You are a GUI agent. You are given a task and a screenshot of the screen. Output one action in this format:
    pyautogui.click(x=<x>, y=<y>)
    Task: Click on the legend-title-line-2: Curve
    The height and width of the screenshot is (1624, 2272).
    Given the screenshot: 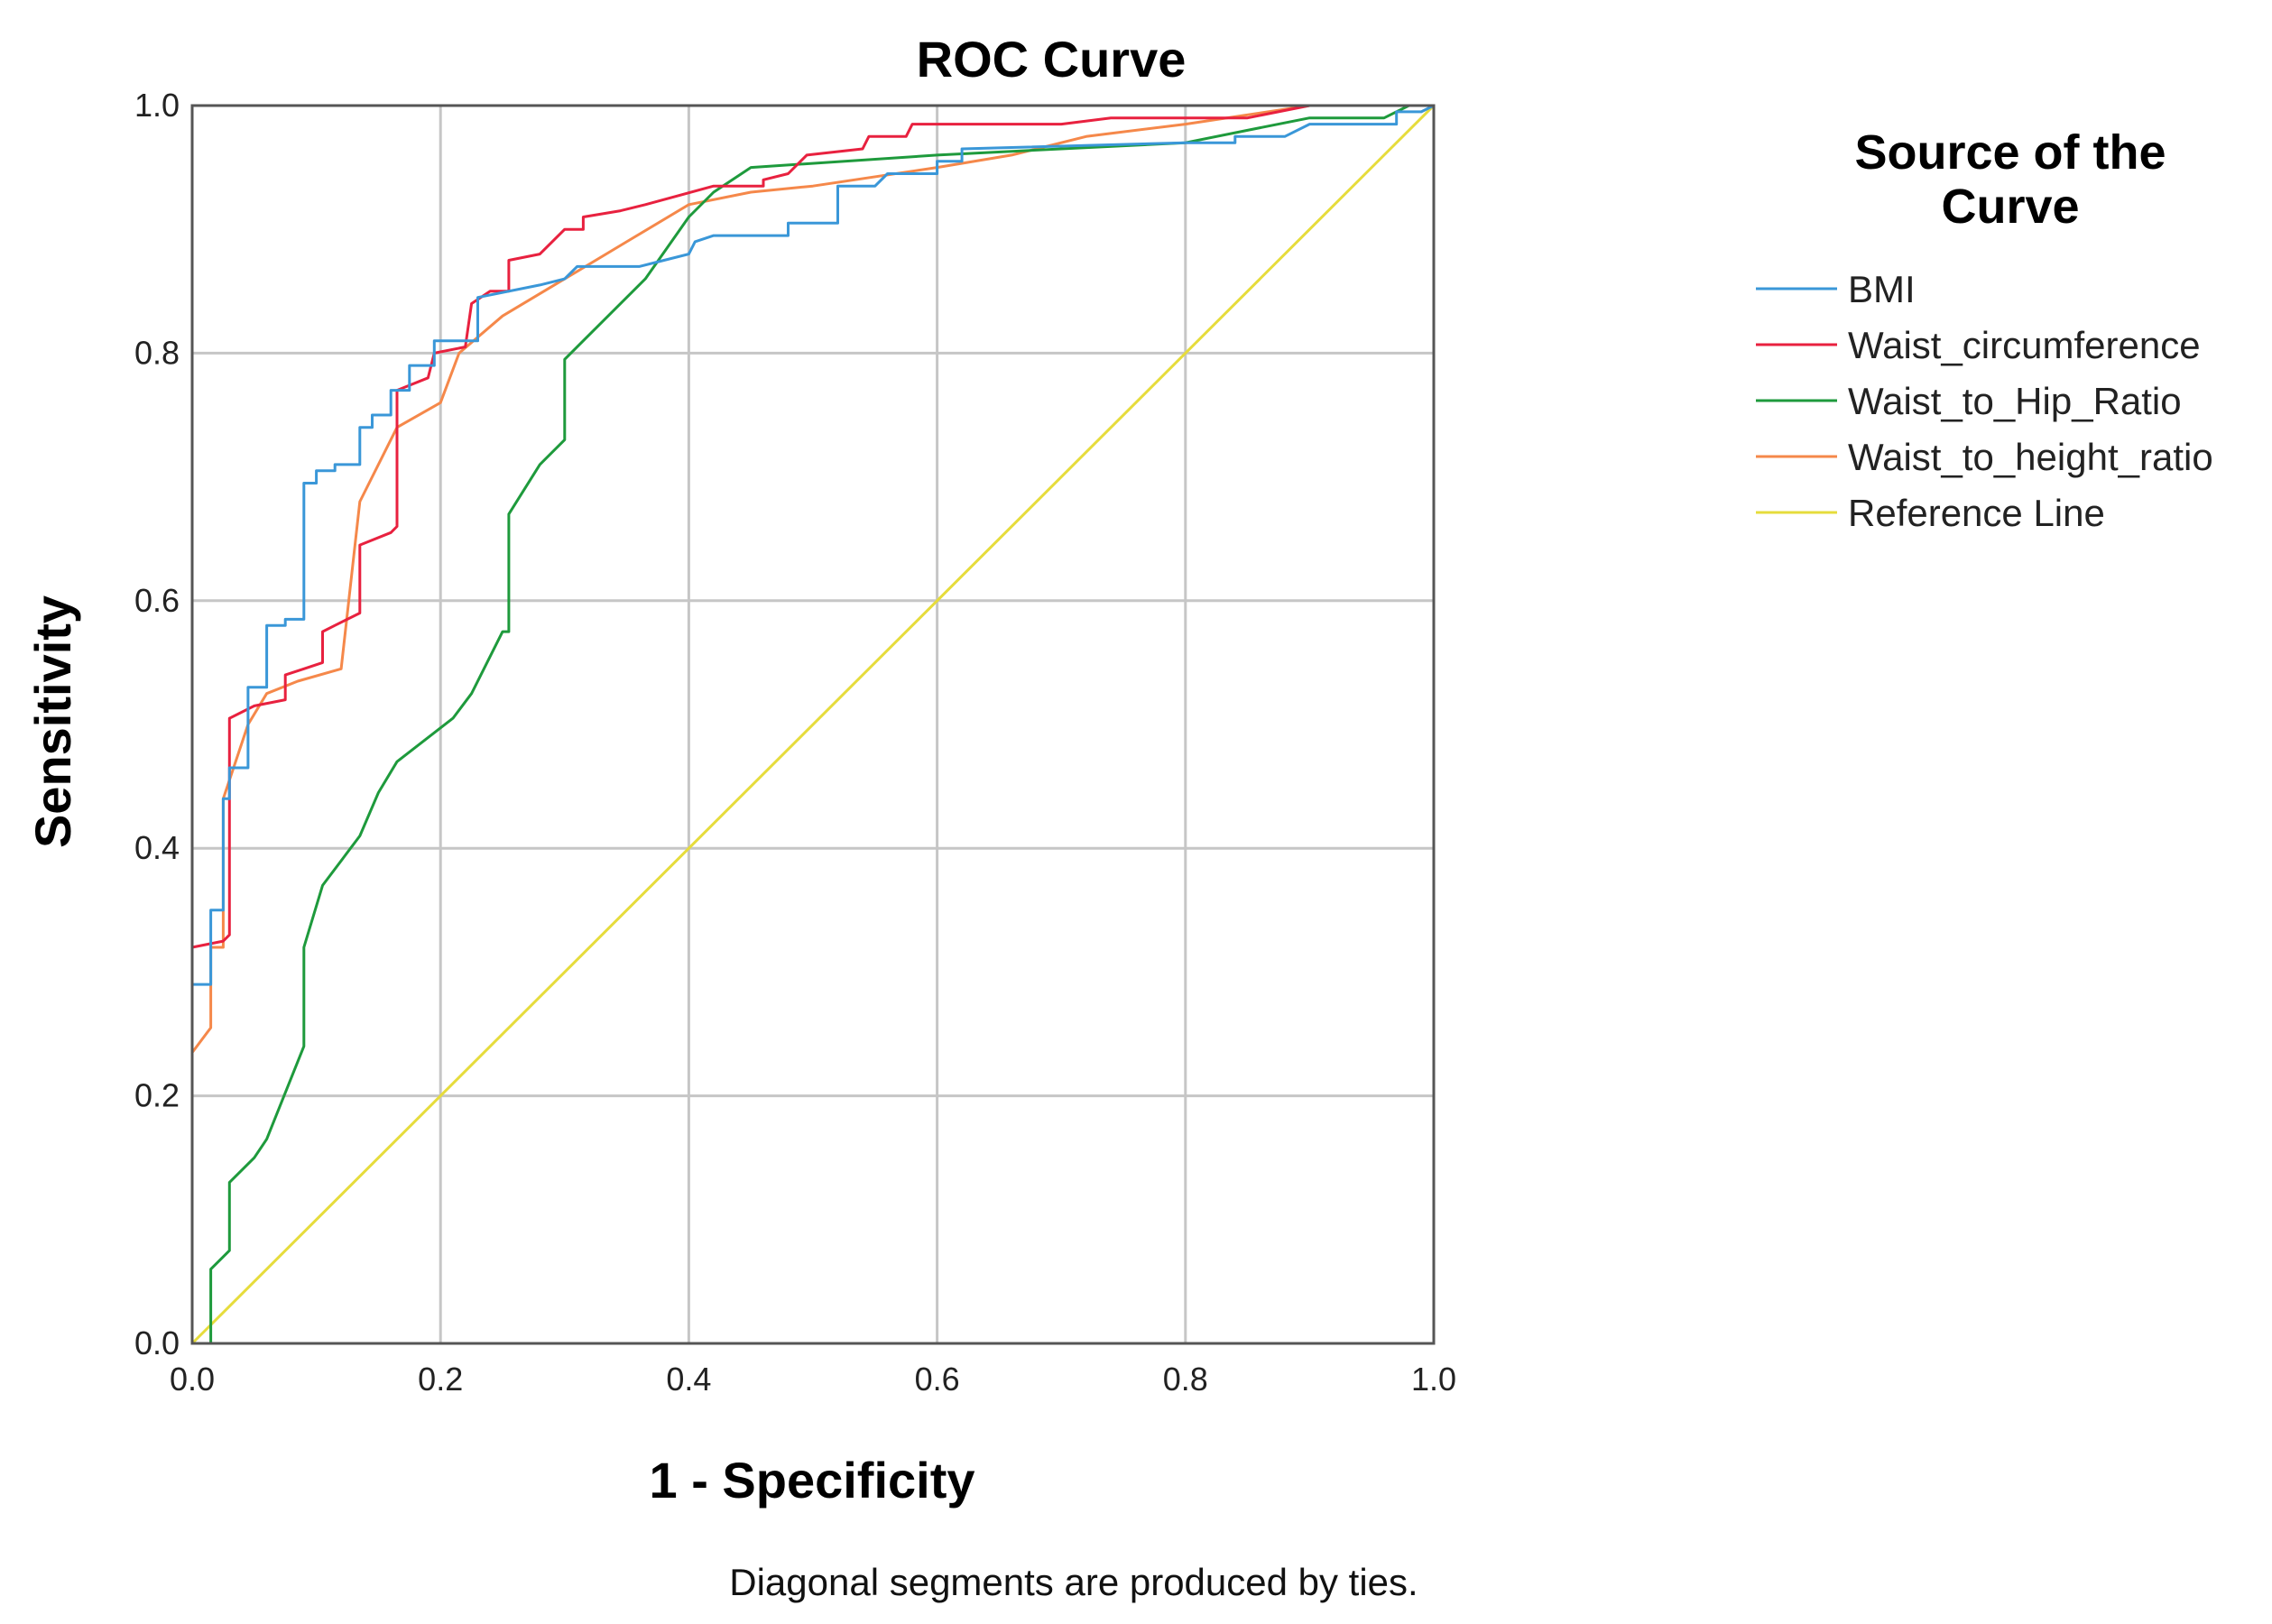 What is the action you would take?
    pyautogui.click(x=2010, y=207)
    